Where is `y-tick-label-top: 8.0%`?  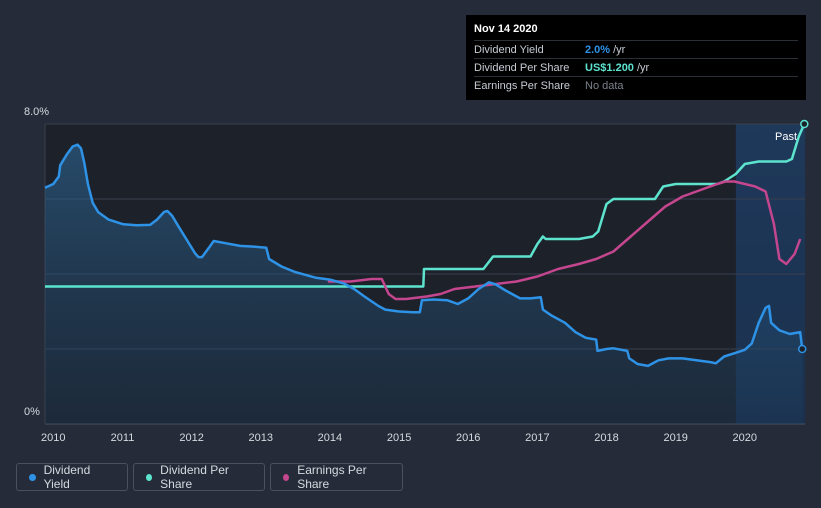
y-tick-label-top: 8.0% is located at coordinates (36, 112).